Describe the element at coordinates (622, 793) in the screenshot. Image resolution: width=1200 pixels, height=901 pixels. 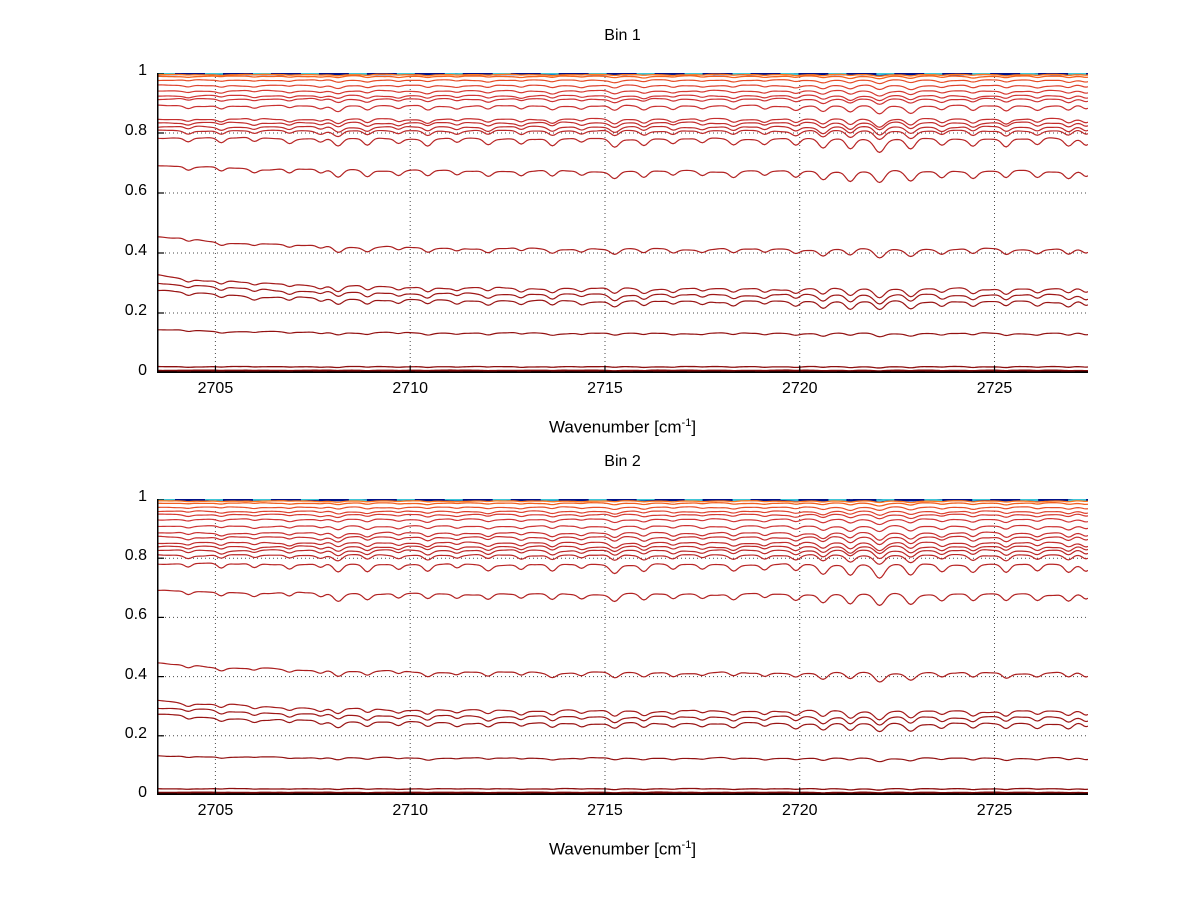
I see `series-line-s25-band` at that location.